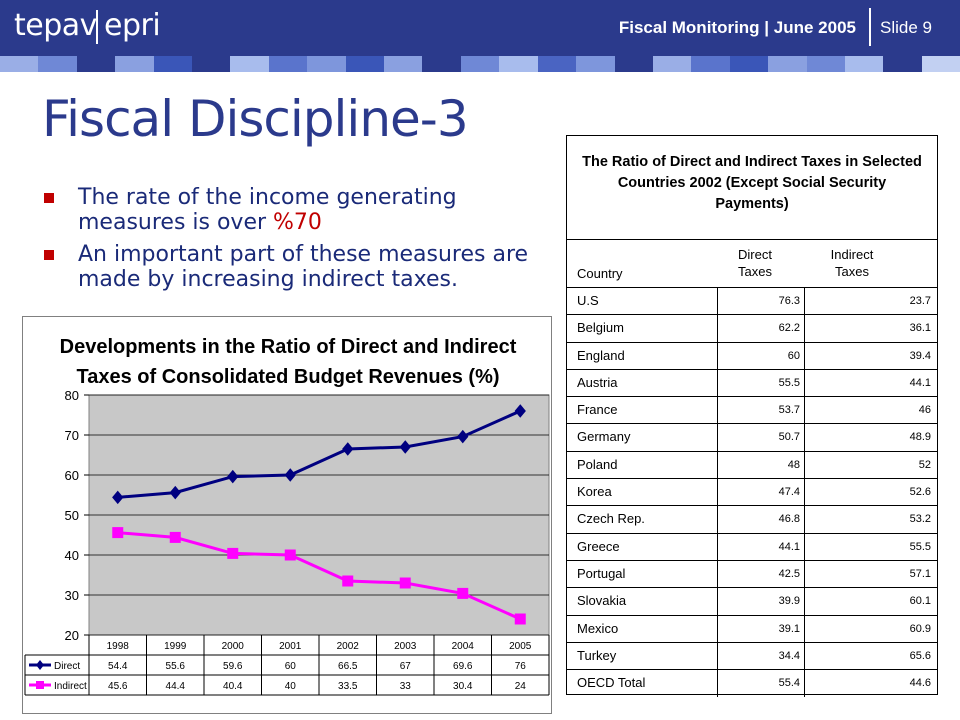  Describe the element at coordinates (70, 686) in the screenshot. I see `legend-label: Indirect` at that location.